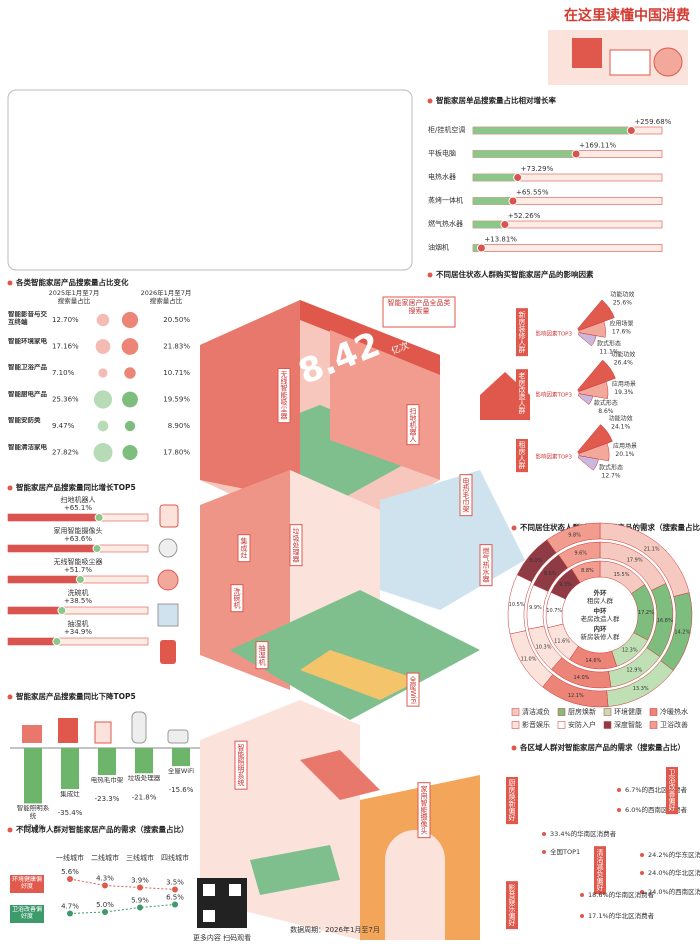 The height and width of the screenshot is (951, 700). What do you see at coordinates (209, 916) in the screenshot?
I see `qr-code` at bounding box center [209, 916].